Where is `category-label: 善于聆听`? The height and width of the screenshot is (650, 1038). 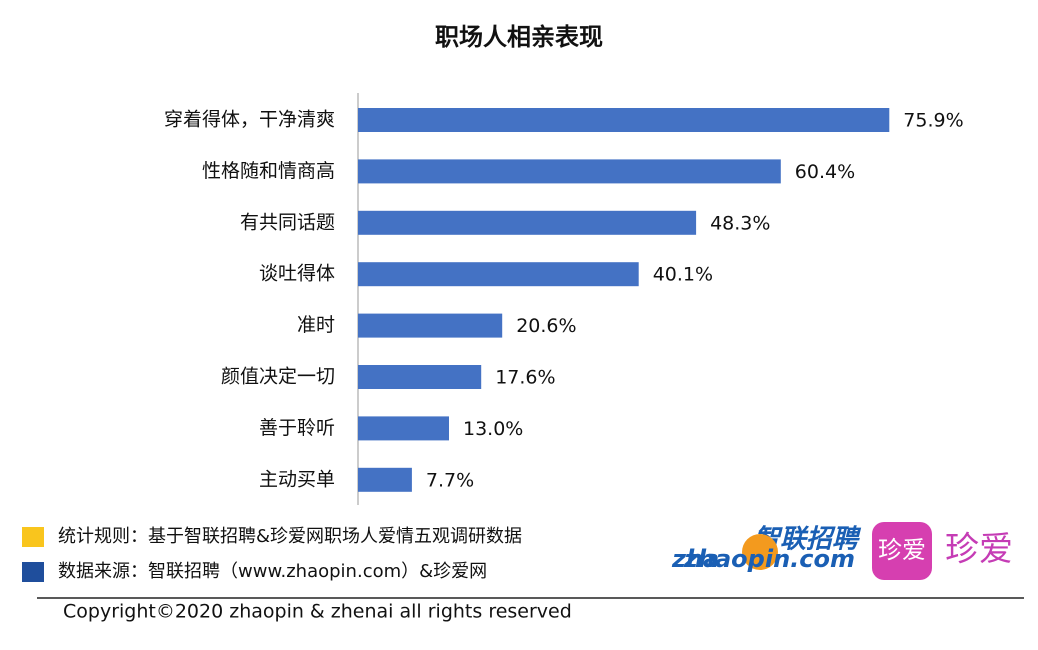
category-label: 善于聆听 is located at coordinates (297, 428).